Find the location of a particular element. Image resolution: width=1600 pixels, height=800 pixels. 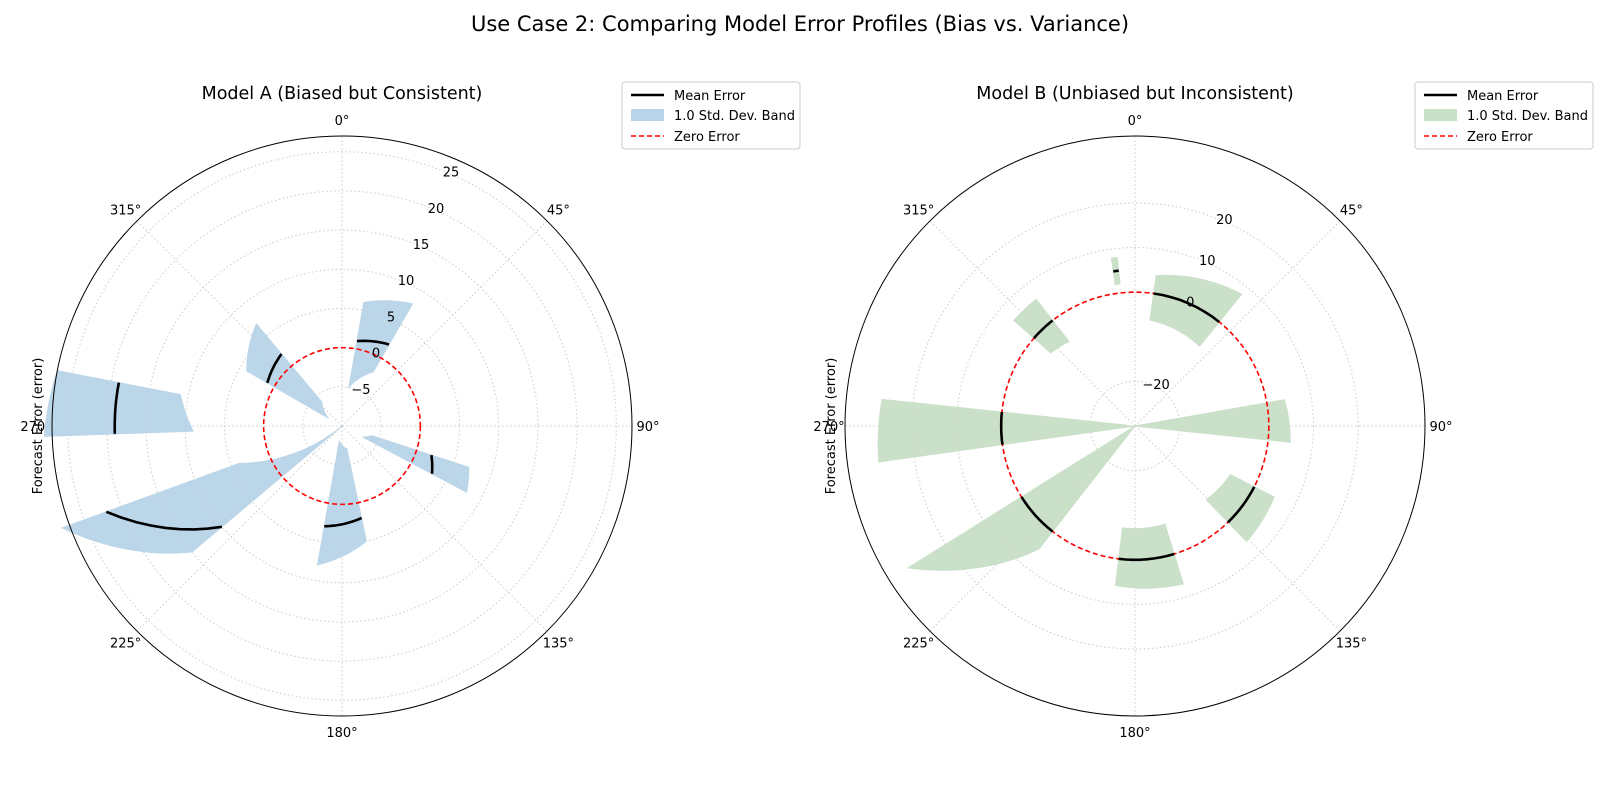

radial-gridline is located at coordinates (342, 426).